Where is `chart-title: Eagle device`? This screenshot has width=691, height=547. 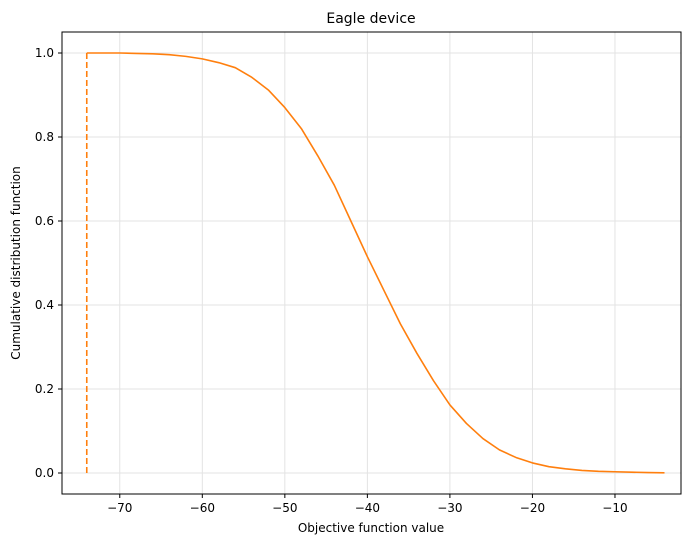 chart-title: Eagle device is located at coordinates (370, 19).